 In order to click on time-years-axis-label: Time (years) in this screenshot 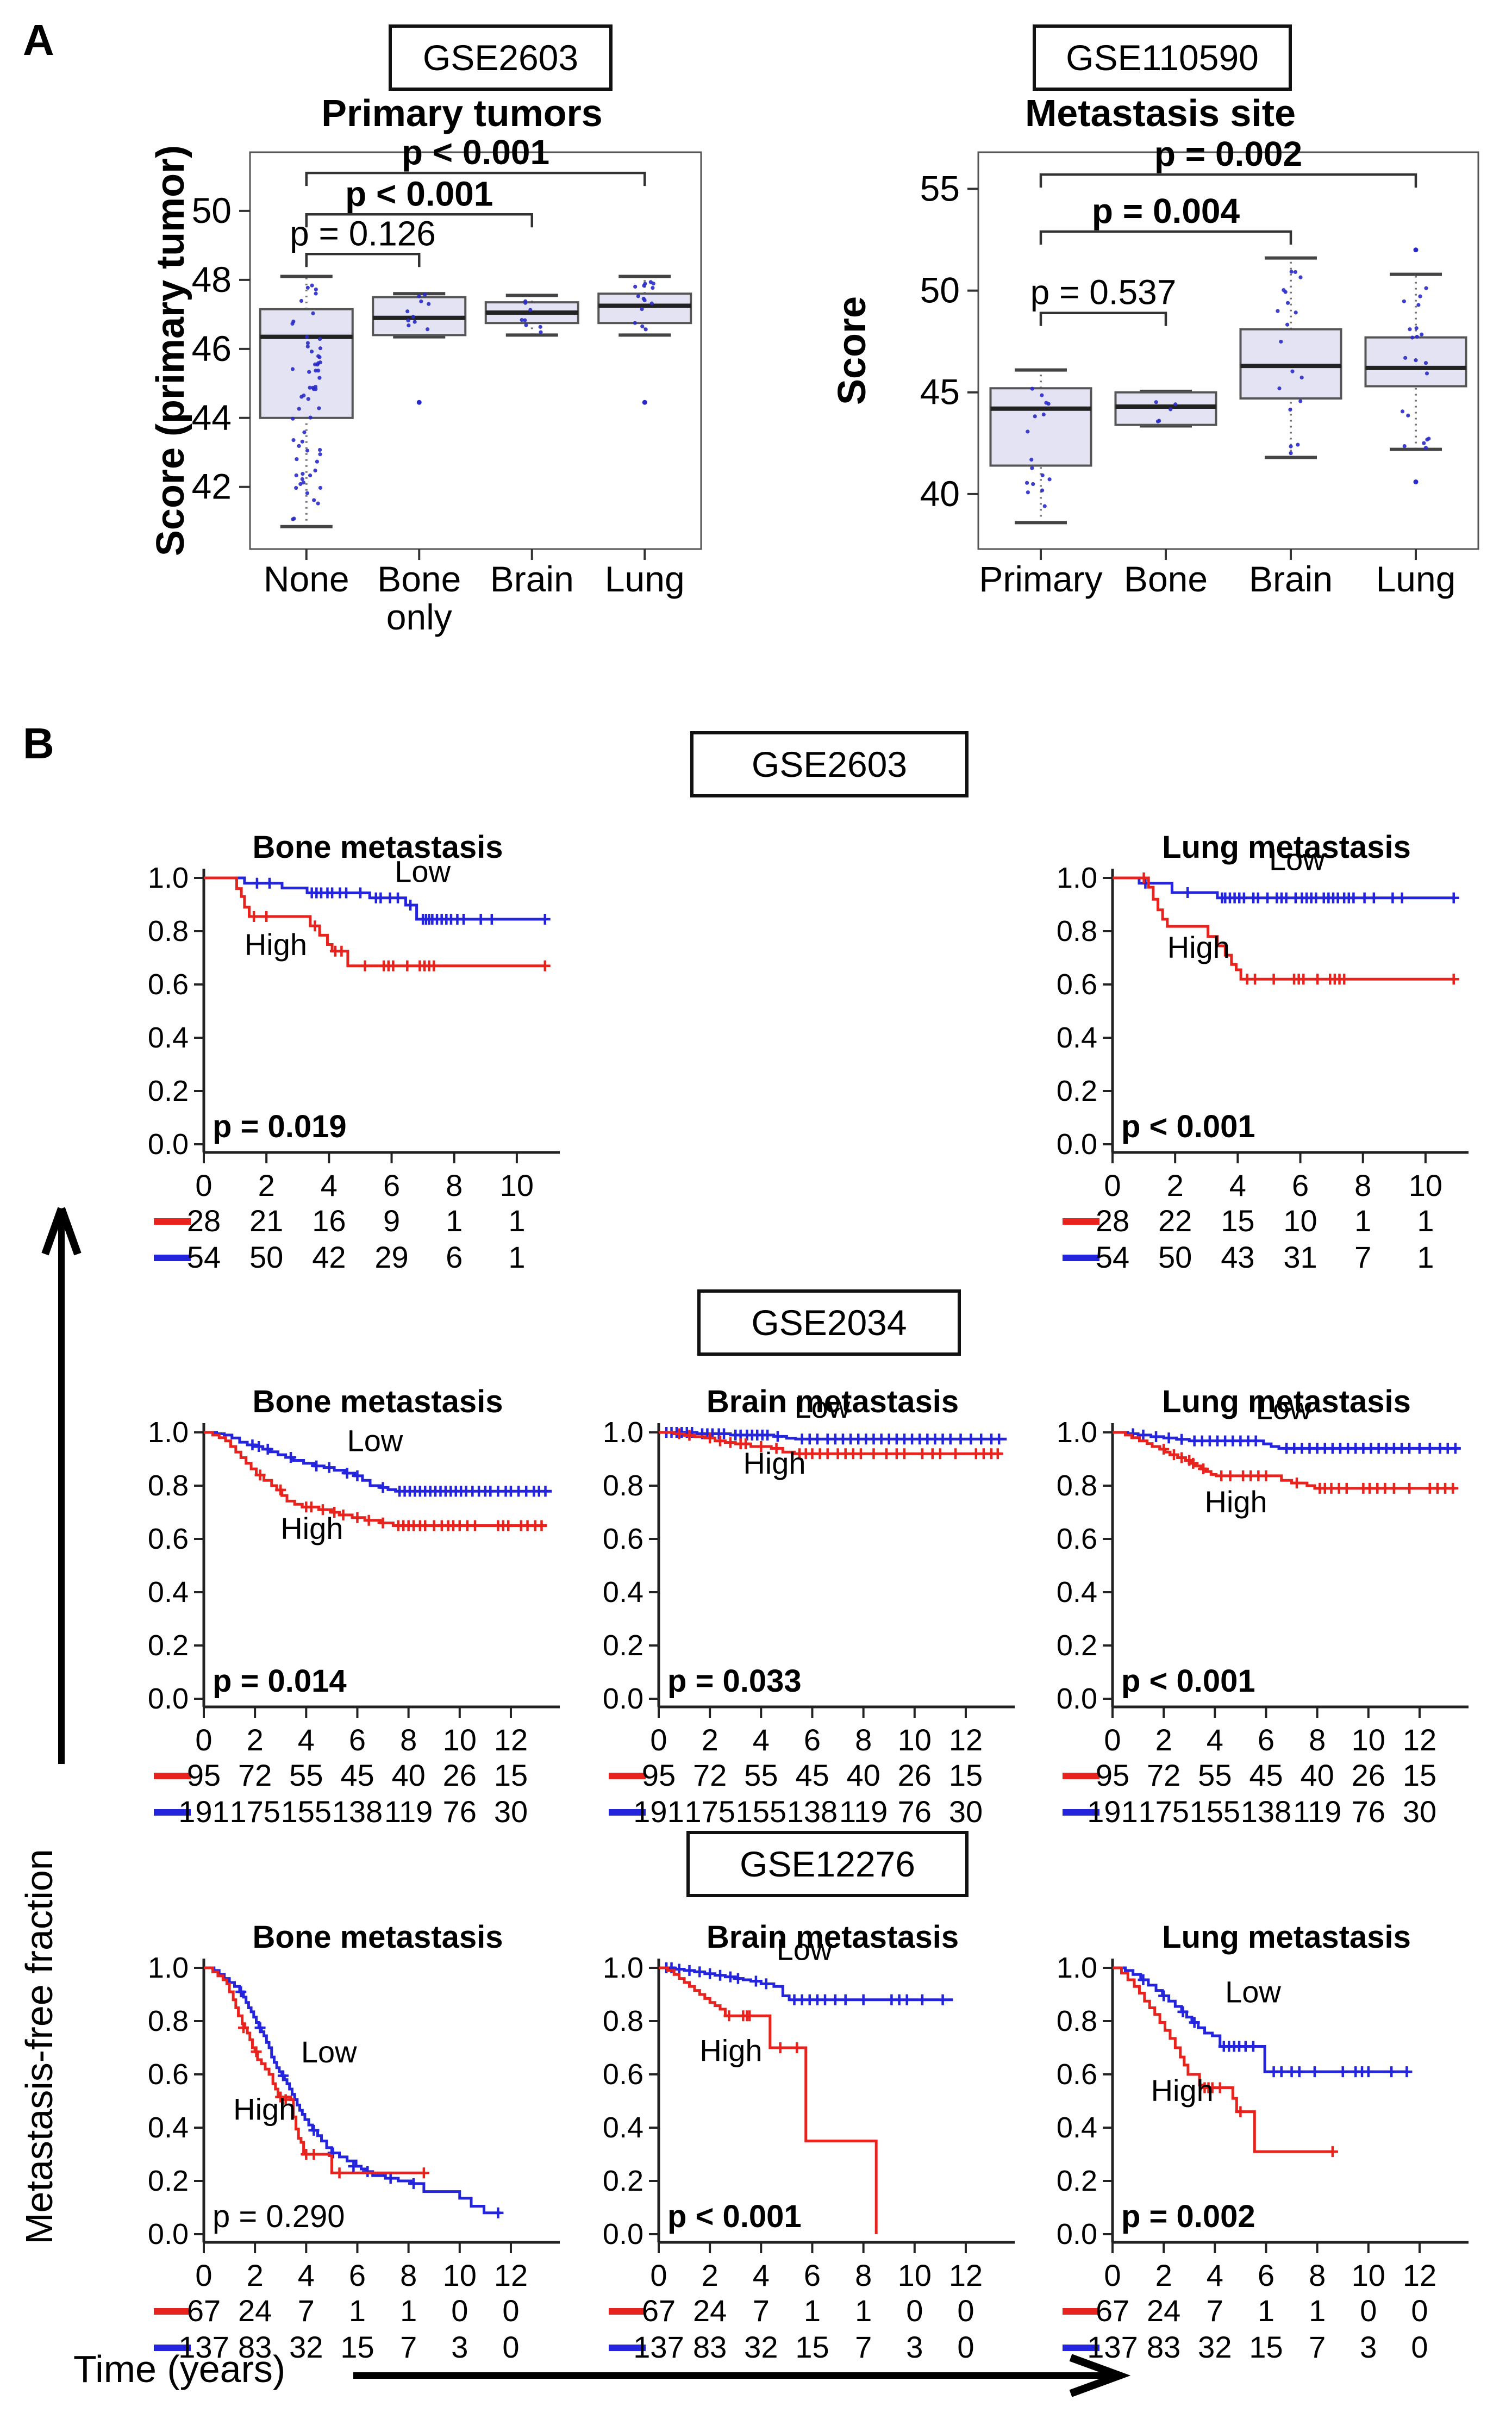, I will do `click(179, 2369)`.